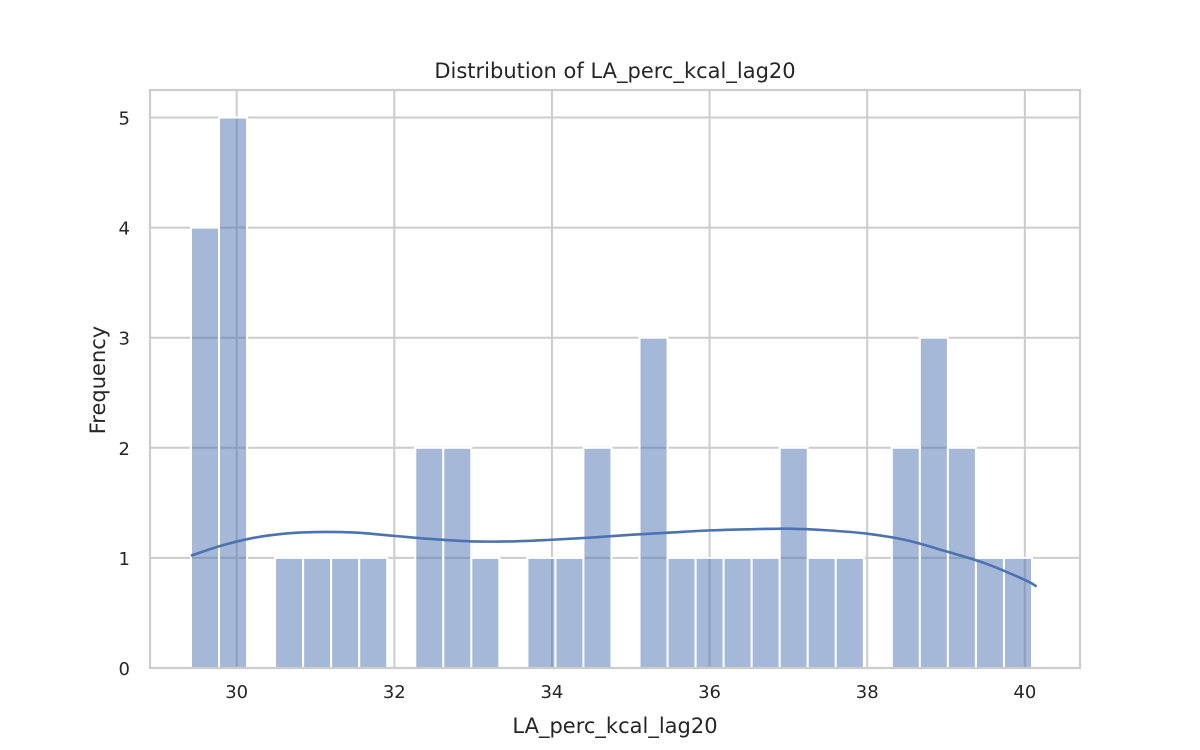 The height and width of the screenshot is (750, 1200). I want to click on y-tick-label: 1, so click(124, 559).